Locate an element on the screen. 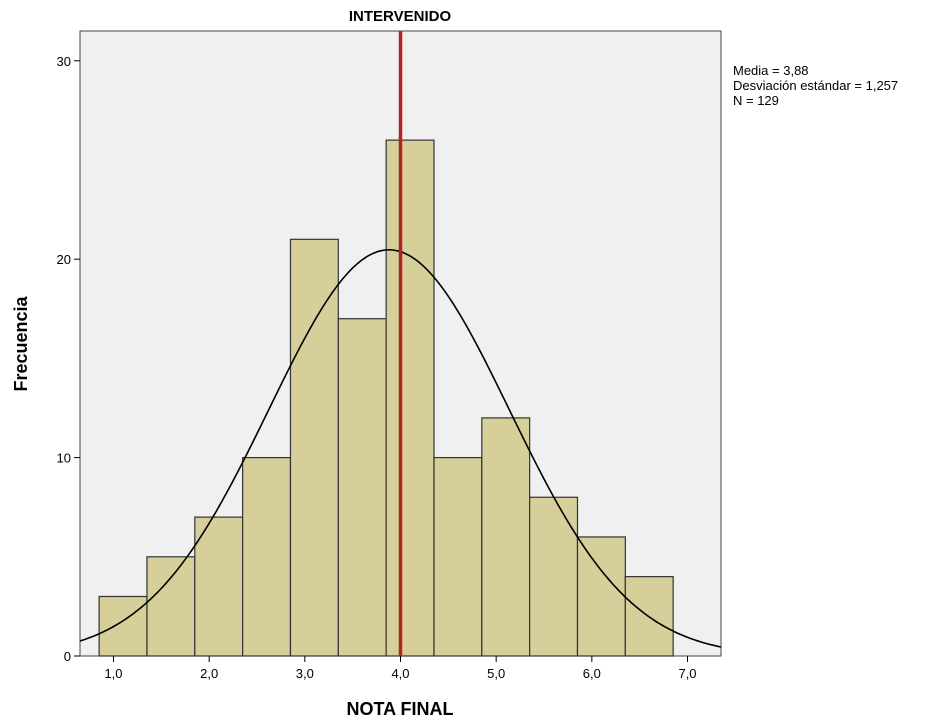 This screenshot has width=949, height=720. x-axis-label: NOTA FINAL is located at coordinates (400, 709).